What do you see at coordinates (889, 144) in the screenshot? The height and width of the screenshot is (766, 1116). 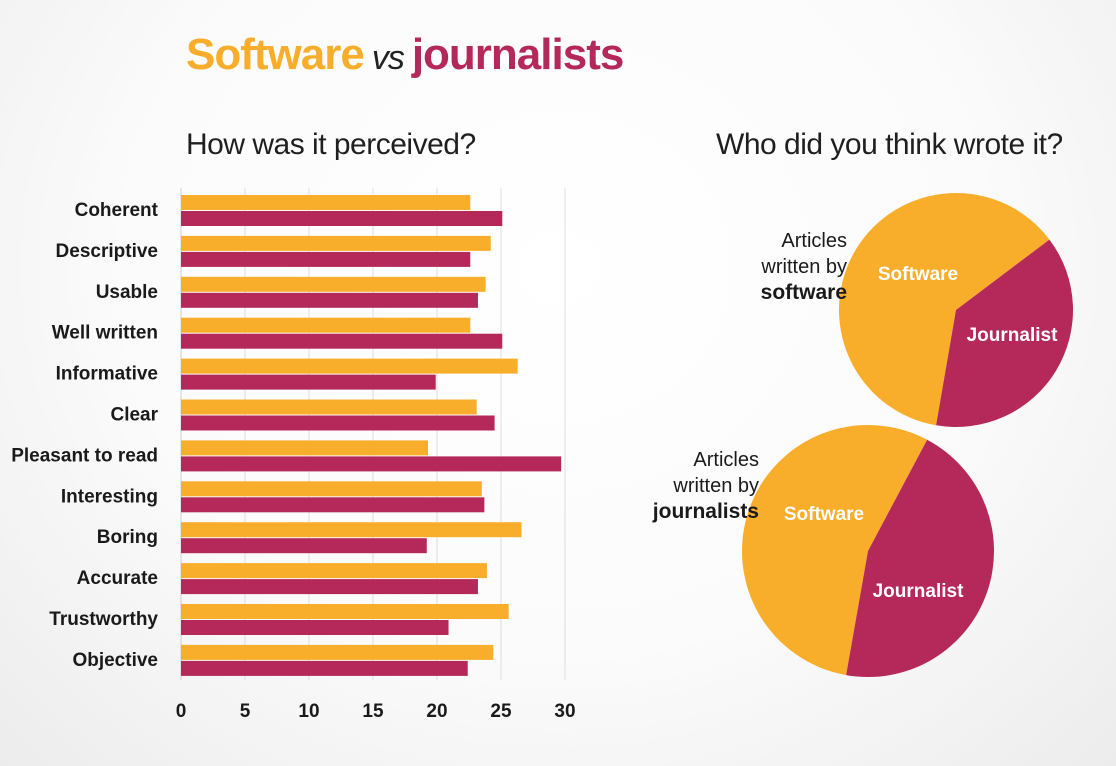 I see `pie-chart-title: Who did you think wrote it?` at bounding box center [889, 144].